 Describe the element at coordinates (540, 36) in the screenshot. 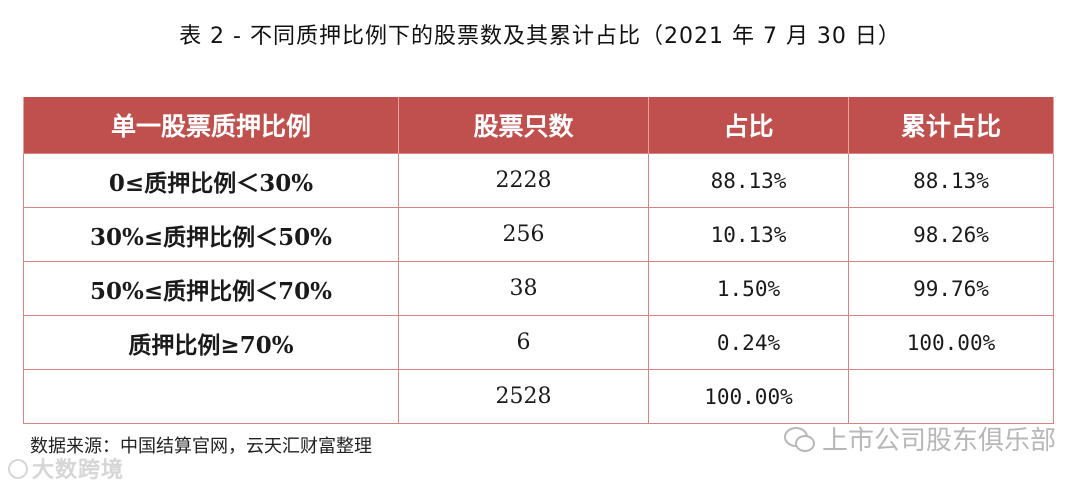

I see `table-title: 表 2 - 不同质押比例下的股票数及其累计占比（2021 年 7 月 30 日）` at that location.